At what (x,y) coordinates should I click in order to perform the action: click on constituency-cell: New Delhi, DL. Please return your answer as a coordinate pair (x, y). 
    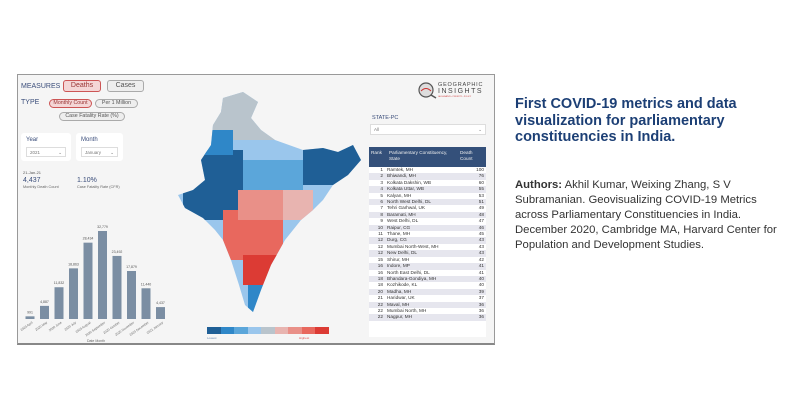
    Looking at the image, I should click on (427, 253).